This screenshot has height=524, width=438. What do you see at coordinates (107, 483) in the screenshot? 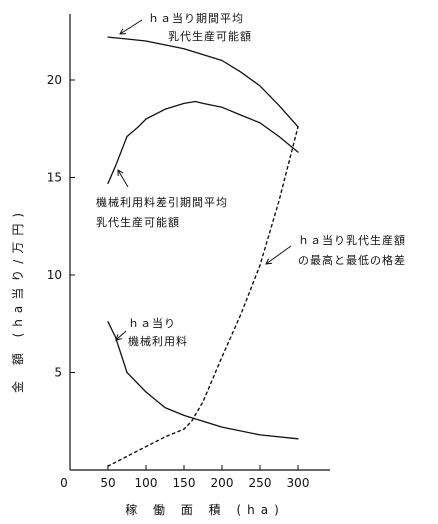
I see `x-tick-label: 50` at bounding box center [107, 483].